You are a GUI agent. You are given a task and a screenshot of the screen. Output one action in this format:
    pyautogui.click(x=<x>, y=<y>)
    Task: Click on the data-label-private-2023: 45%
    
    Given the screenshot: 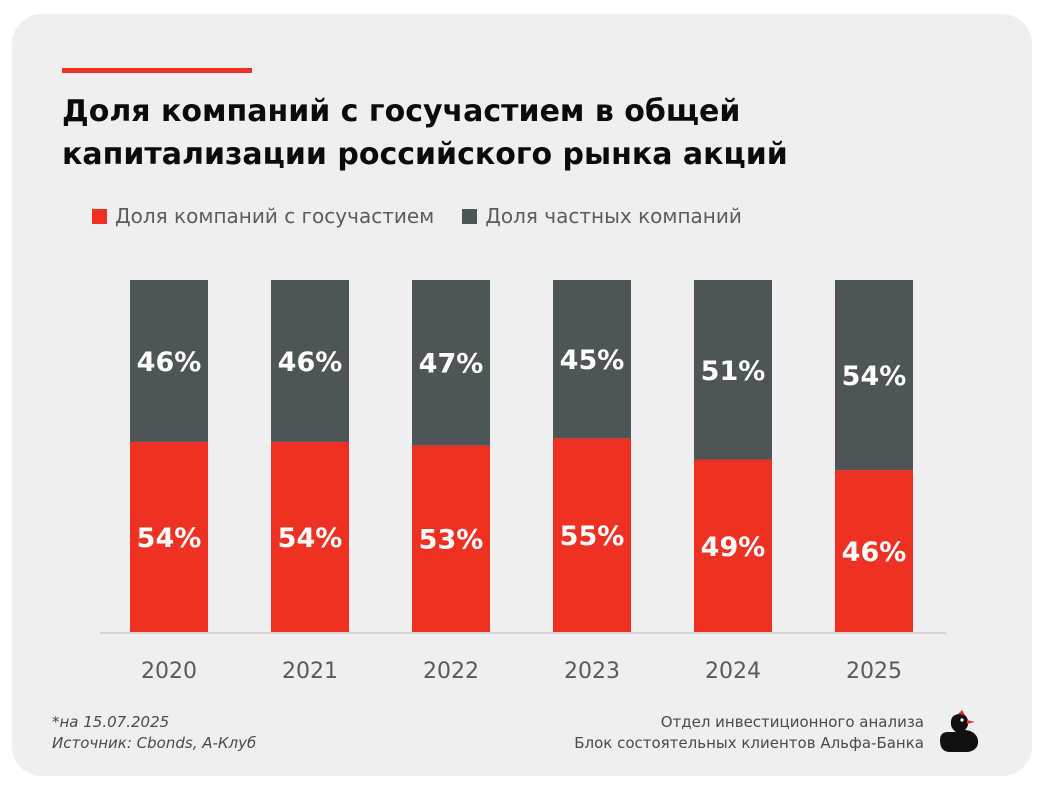 What is the action you would take?
    pyautogui.click(x=592, y=360)
    